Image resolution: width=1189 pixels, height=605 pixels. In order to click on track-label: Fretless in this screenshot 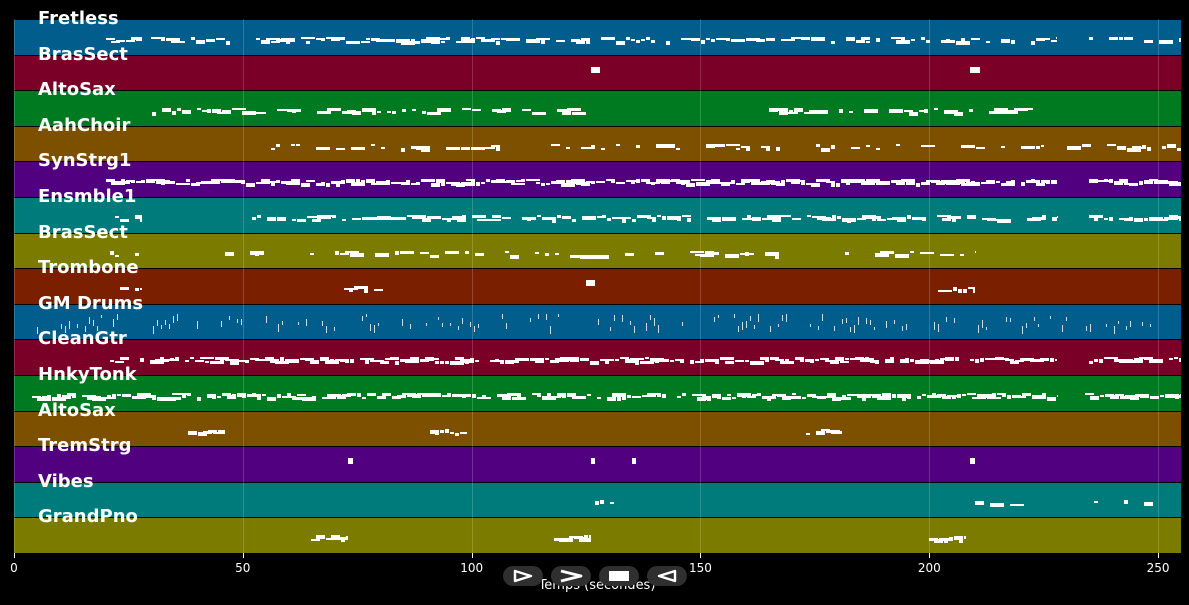, I will do `click(78, 18)`.